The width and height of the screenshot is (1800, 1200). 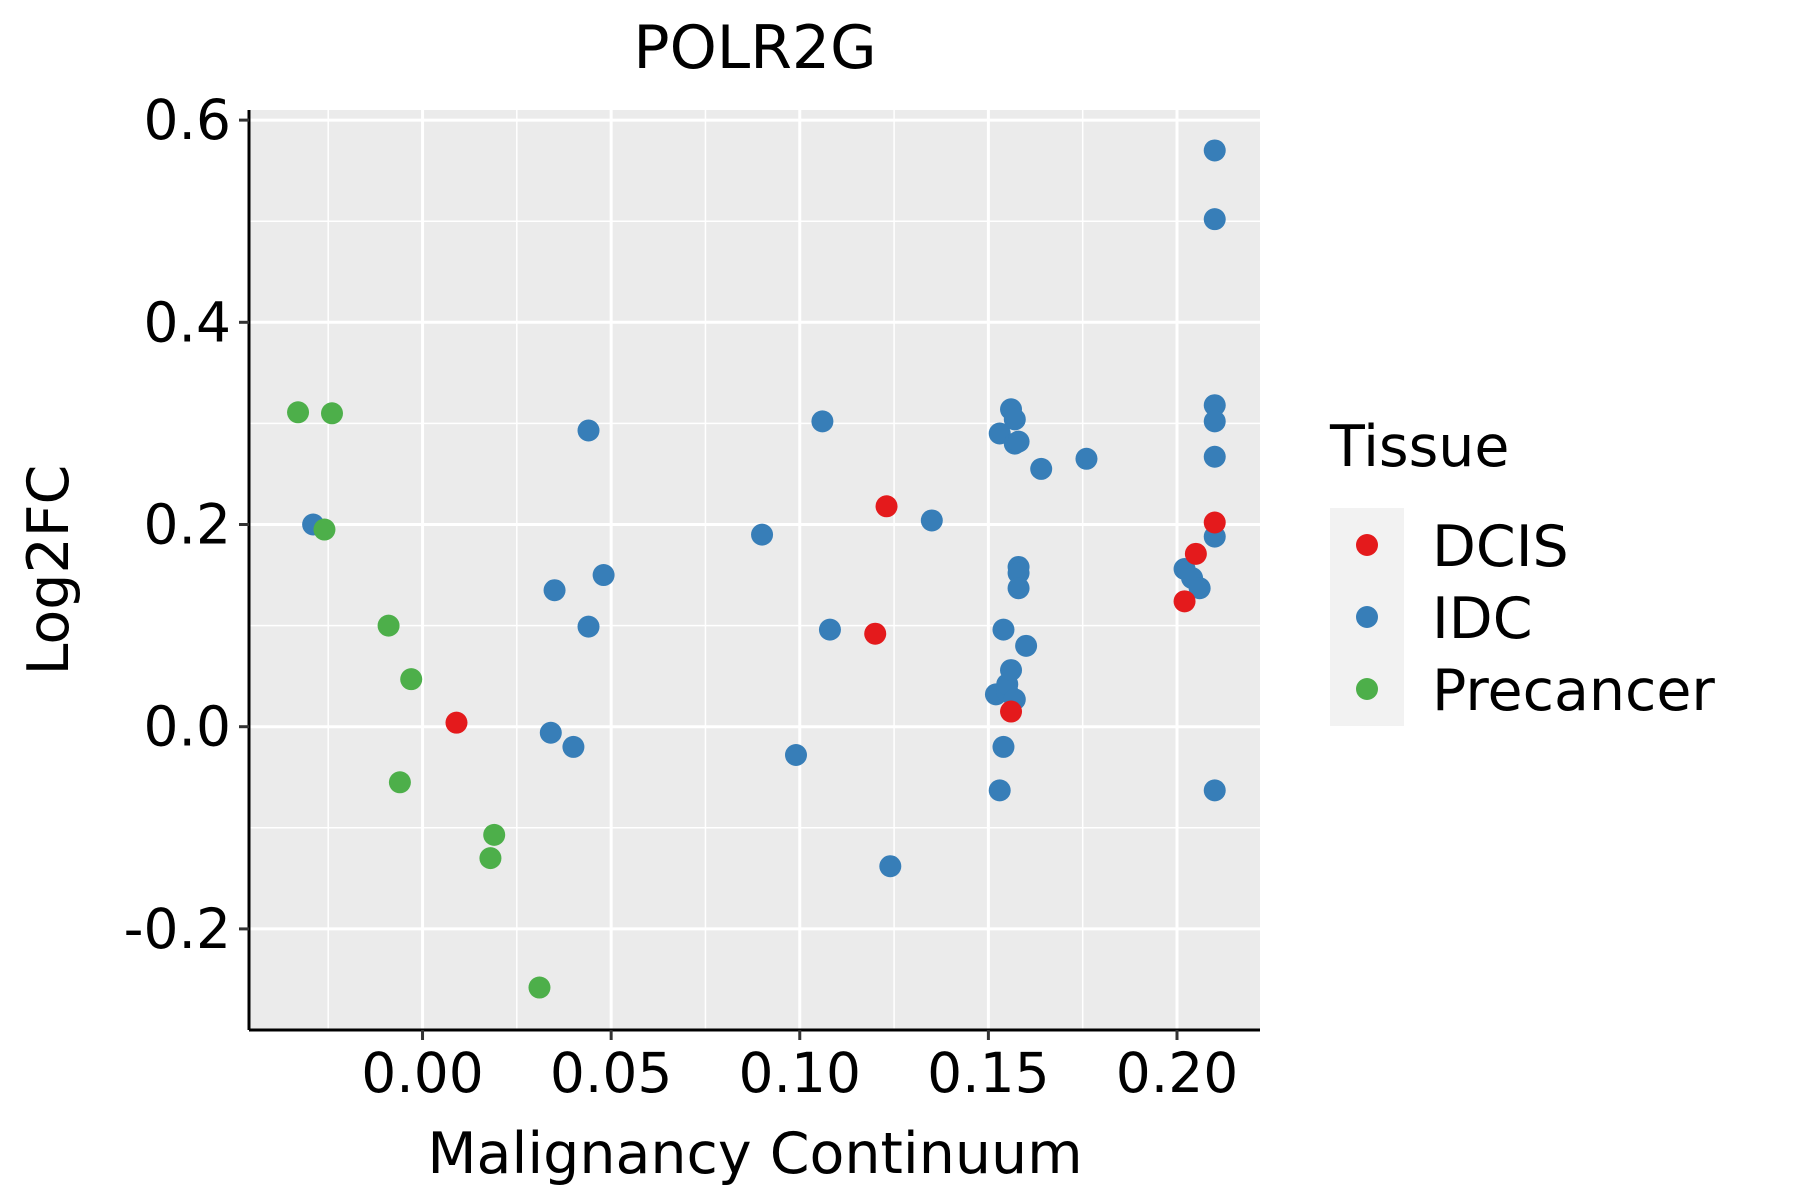 I want to click on legend-label-precancer: Precancer, so click(x=1573, y=691).